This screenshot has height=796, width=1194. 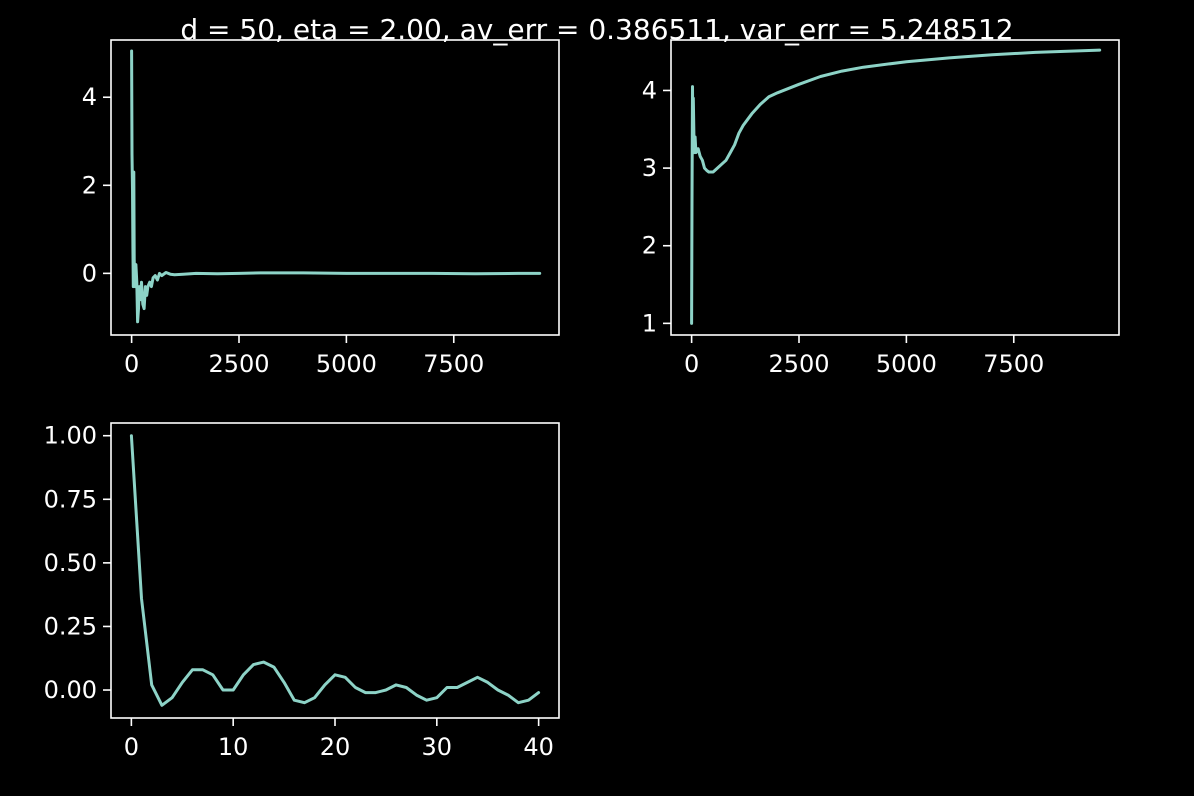 I want to click on y-tick-label: 3, so click(x=649, y=168).